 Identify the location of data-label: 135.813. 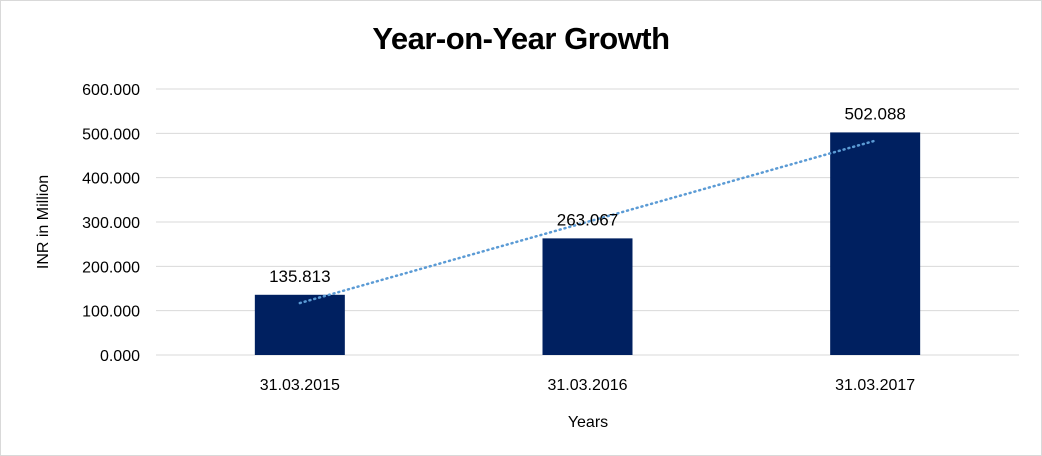
(299, 276).